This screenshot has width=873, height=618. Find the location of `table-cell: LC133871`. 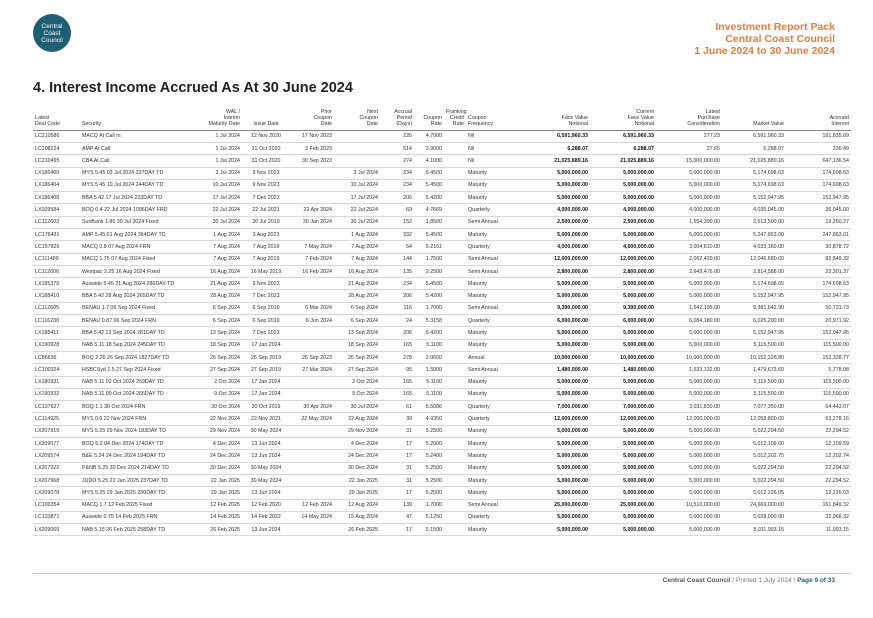

table-cell: LC133871 is located at coordinates (56, 518).